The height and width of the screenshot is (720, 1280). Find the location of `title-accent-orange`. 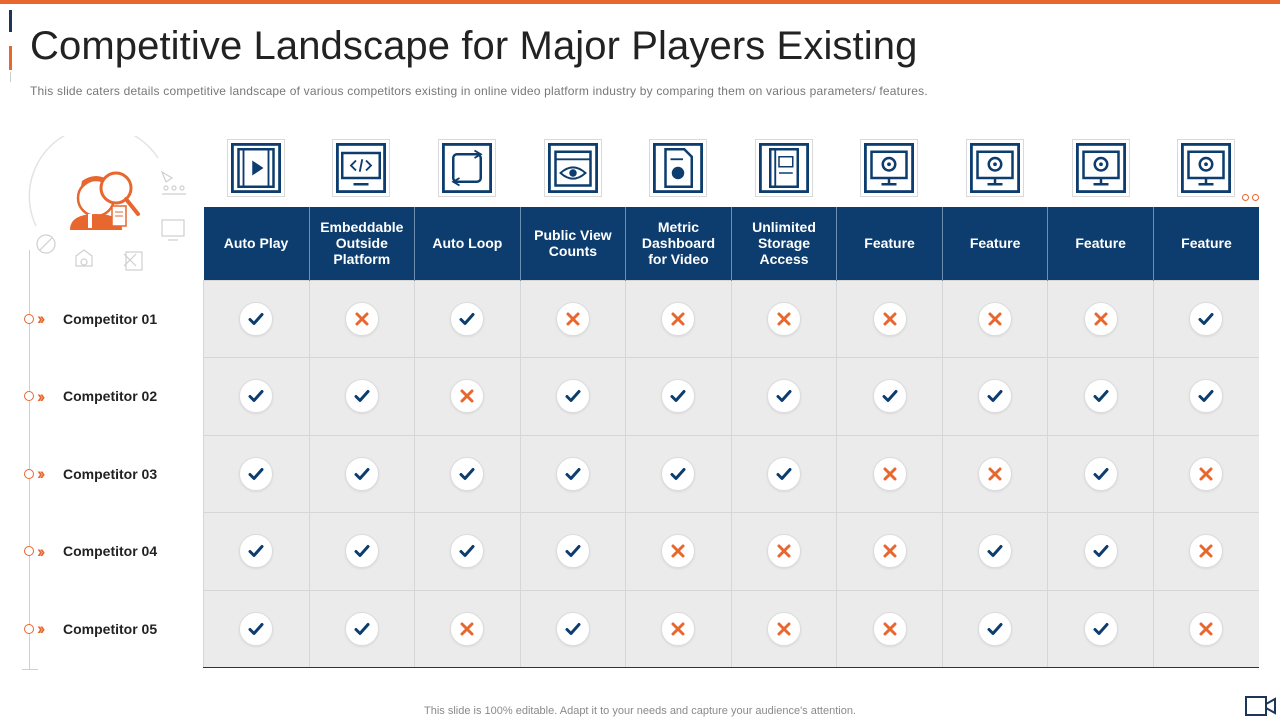

title-accent-orange is located at coordinates (10, 58).